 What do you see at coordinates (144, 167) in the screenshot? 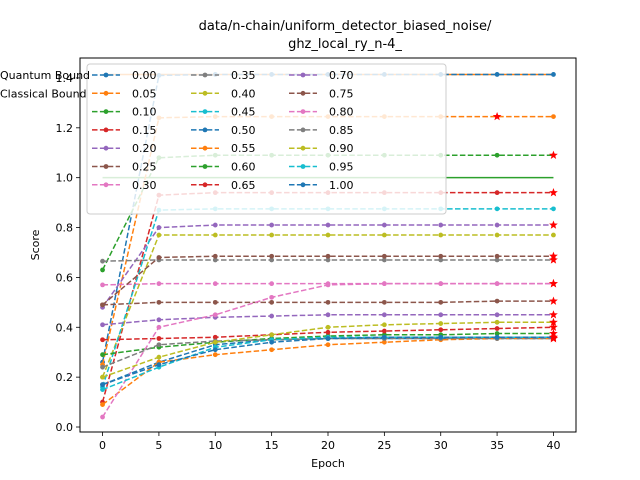
I see `legend-label: 0.25` at bounding box center [144, 167].